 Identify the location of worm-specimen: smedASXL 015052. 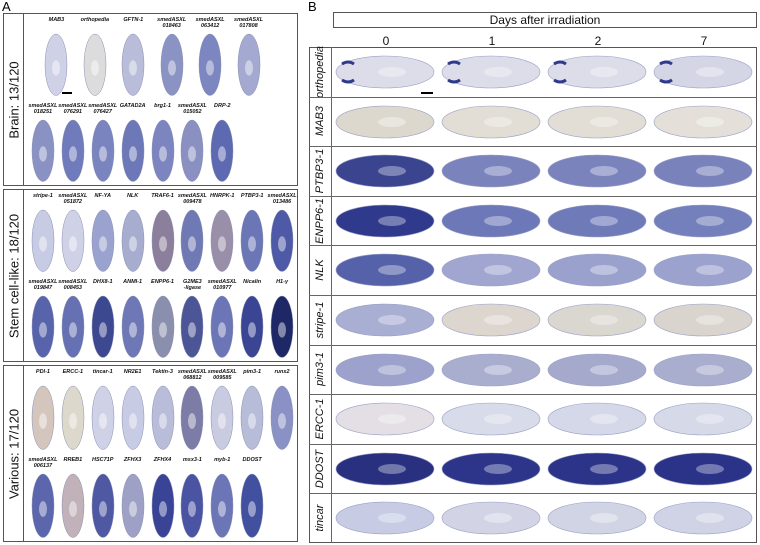
(192, 143).